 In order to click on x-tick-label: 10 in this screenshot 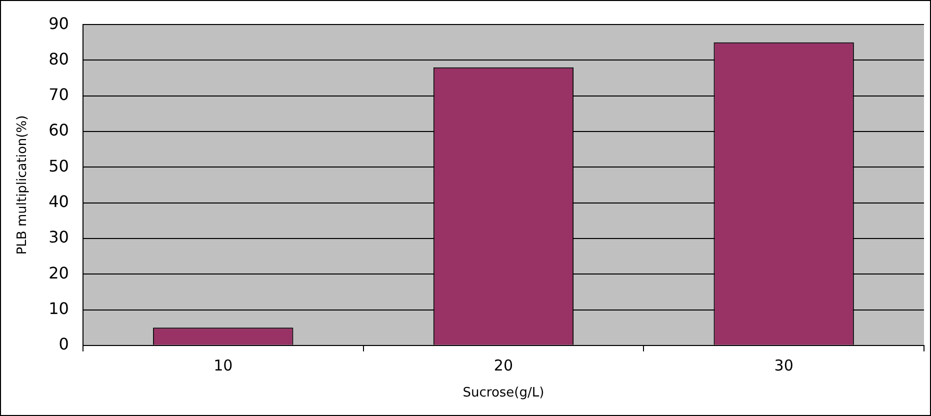, I will do `click(223, 365)`.